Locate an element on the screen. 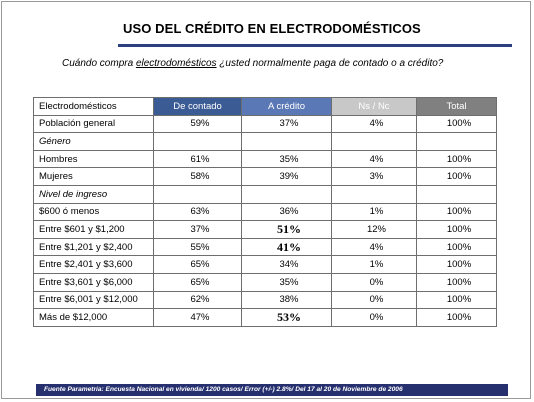  section-label: Género is located at coordinates (93, 141).